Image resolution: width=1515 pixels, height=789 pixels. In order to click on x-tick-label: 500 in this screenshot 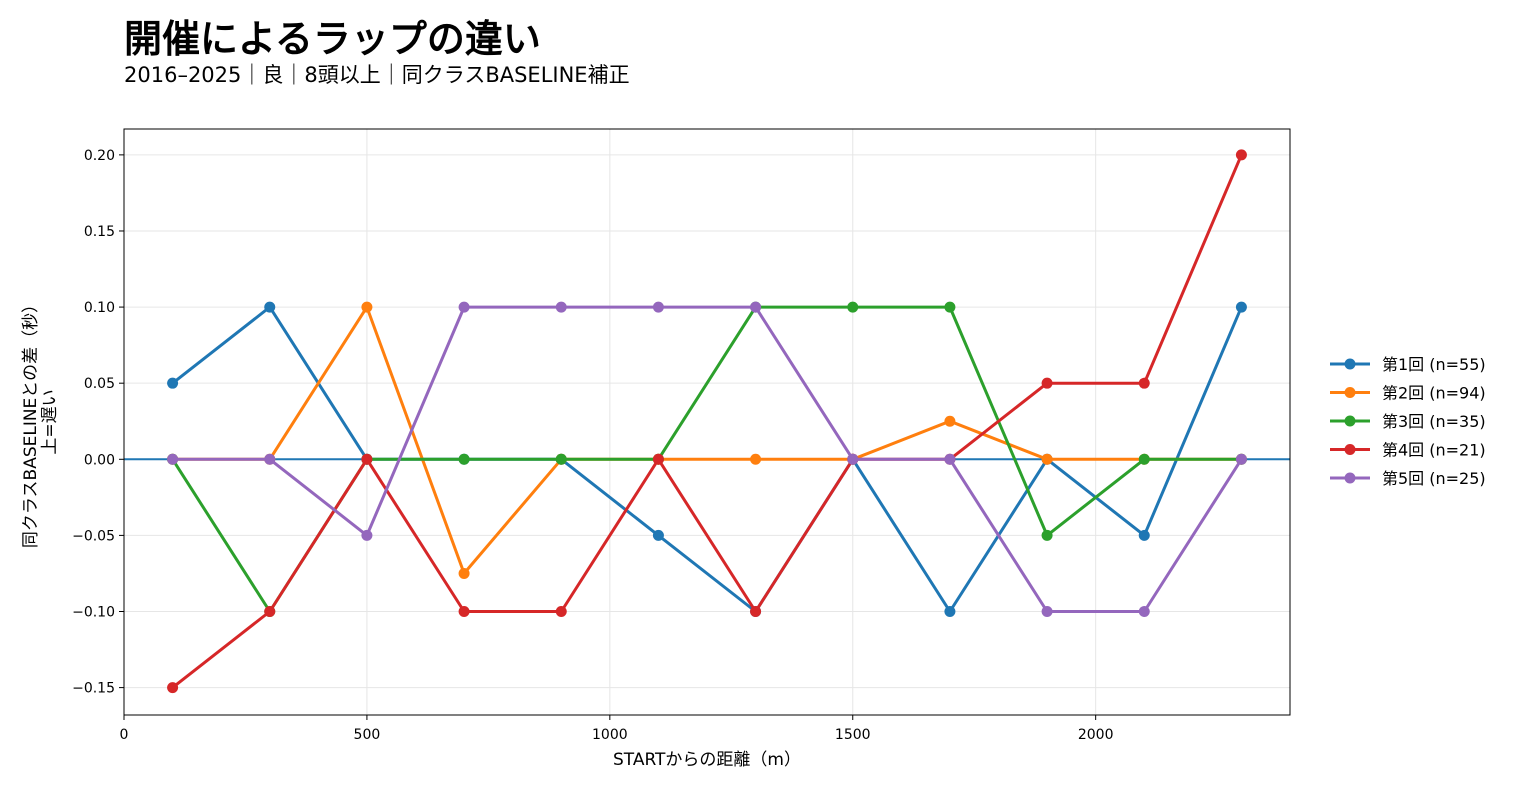, I will do `click(367, 735)`.